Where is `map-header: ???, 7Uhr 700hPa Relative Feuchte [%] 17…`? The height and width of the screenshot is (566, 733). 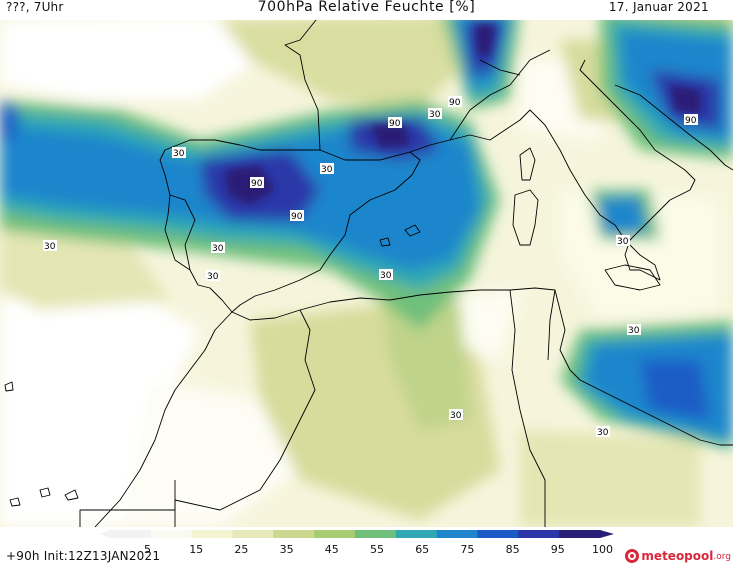 map-header: ???, 7Uhr 700hPa Relative Feuchte [%] 17… is located at coordinates (366, 10).